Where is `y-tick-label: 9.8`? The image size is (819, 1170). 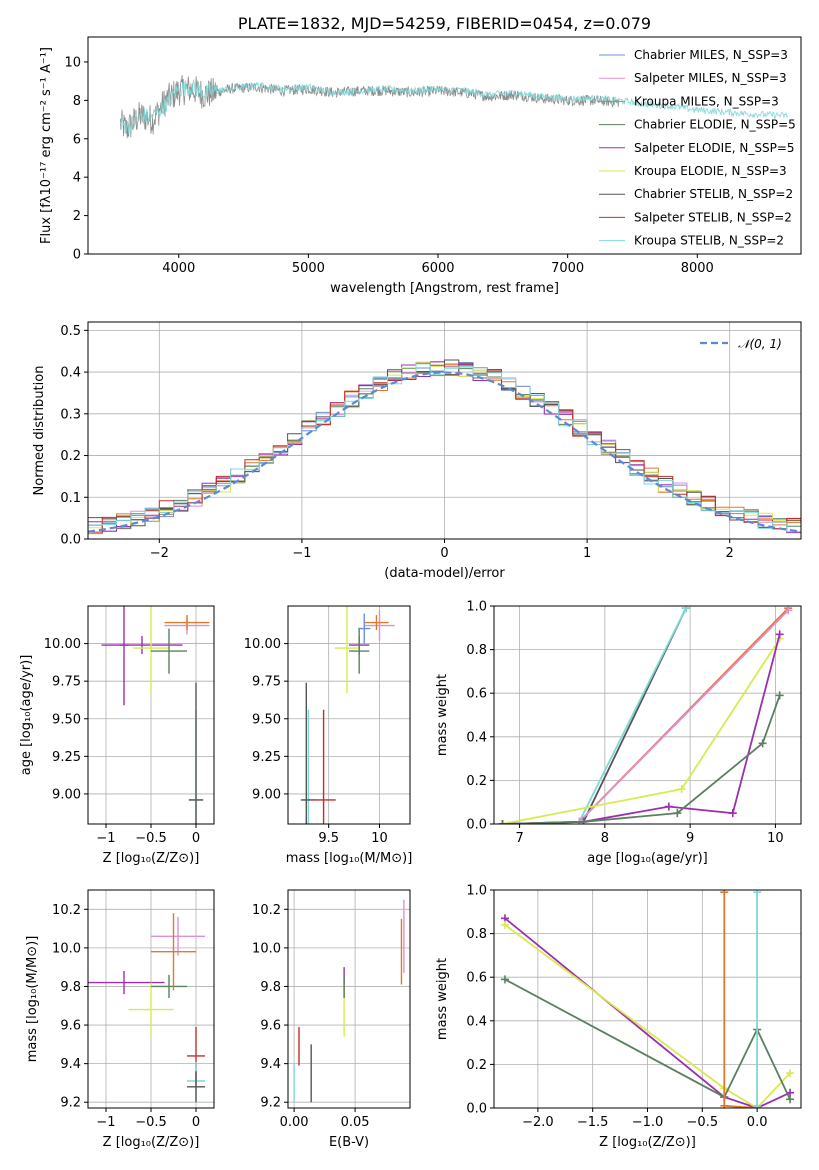 y-tick-label: 9.8 is located at coordinates (270, 987).